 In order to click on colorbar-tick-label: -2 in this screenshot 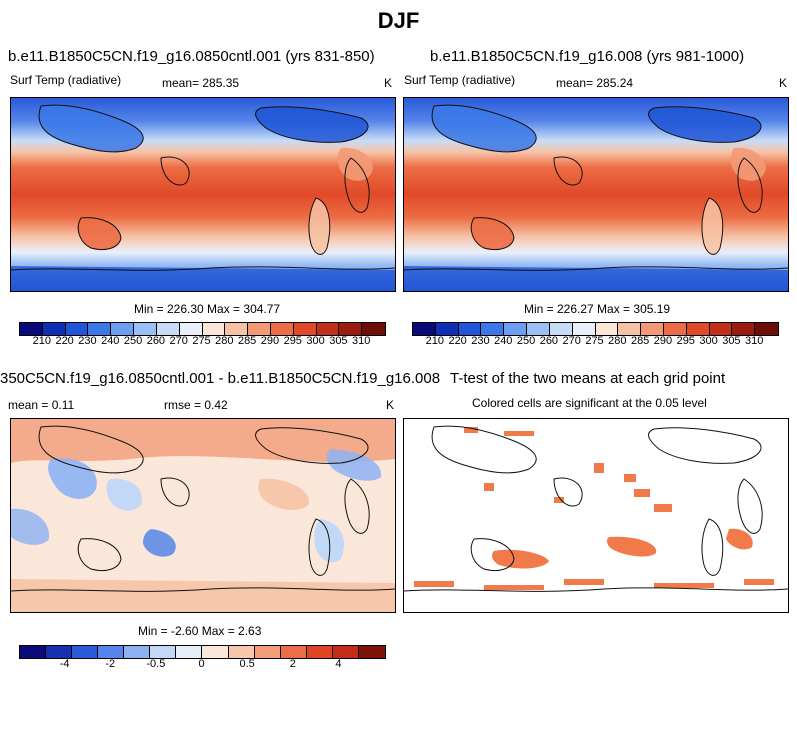, I will do `click(110, 664)`.